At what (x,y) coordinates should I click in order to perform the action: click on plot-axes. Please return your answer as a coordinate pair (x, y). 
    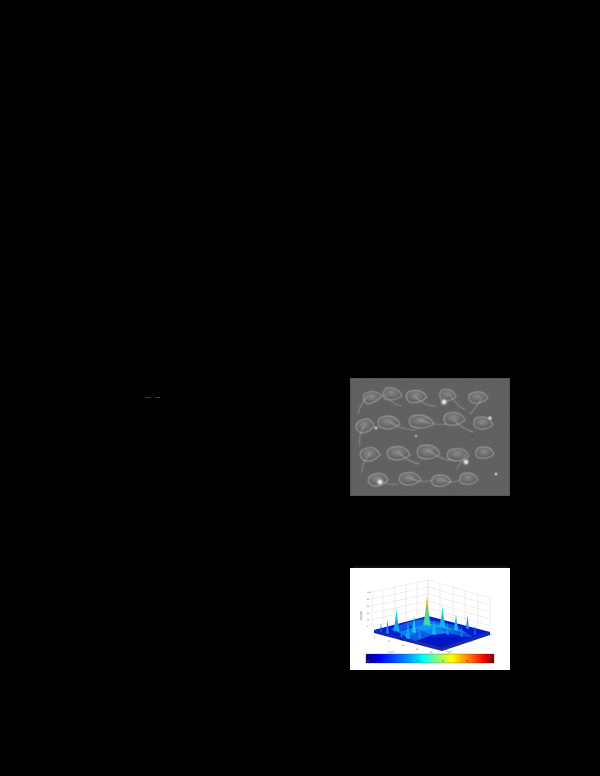
    Looking at the image, I should click on (431, 606).